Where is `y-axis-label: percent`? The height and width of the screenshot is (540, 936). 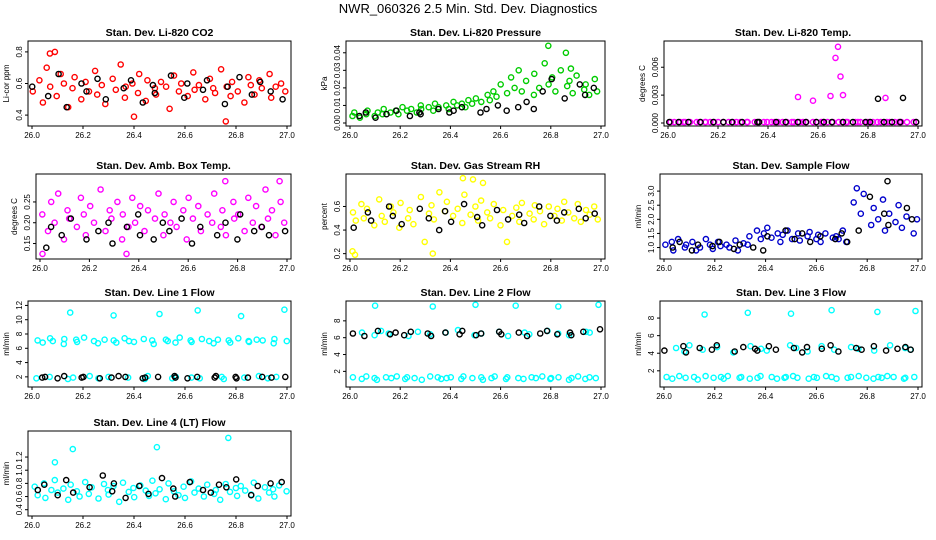 y-axis-label: percent is located at coordinates (324, 215).